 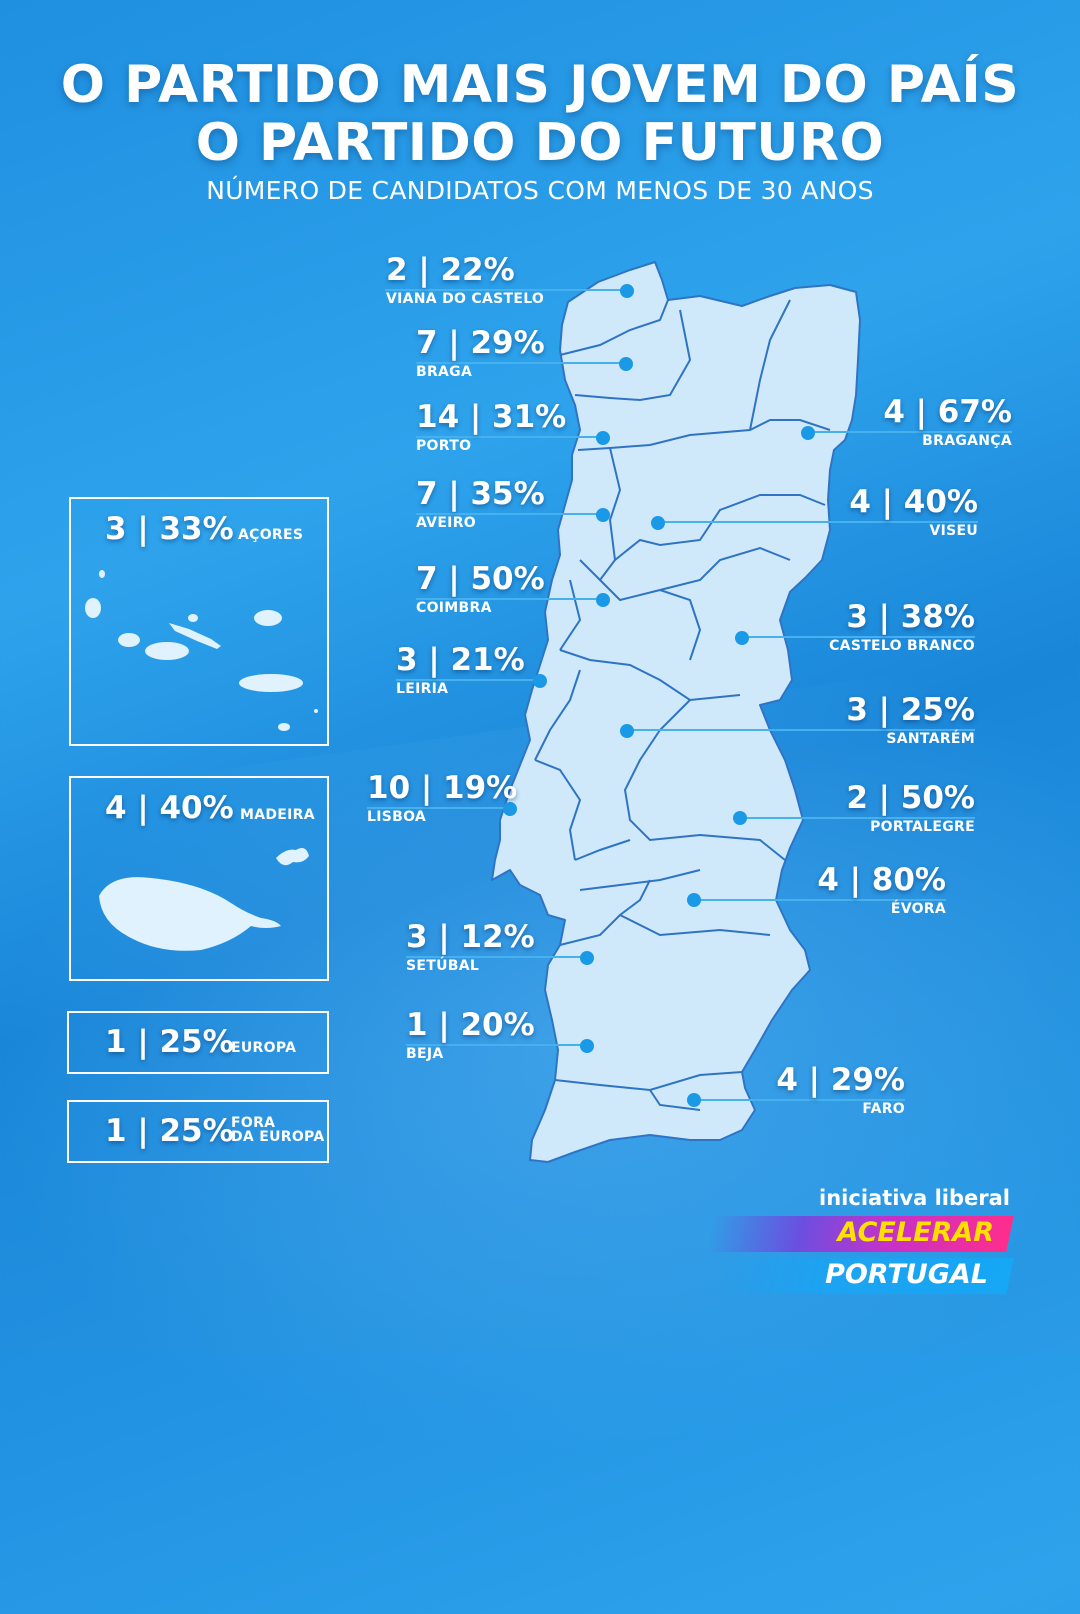 What do you see at coordinates (277, 815) in the screenshot?
I see `madeira-name: MADEIRA` at bounding box center [277, 815].